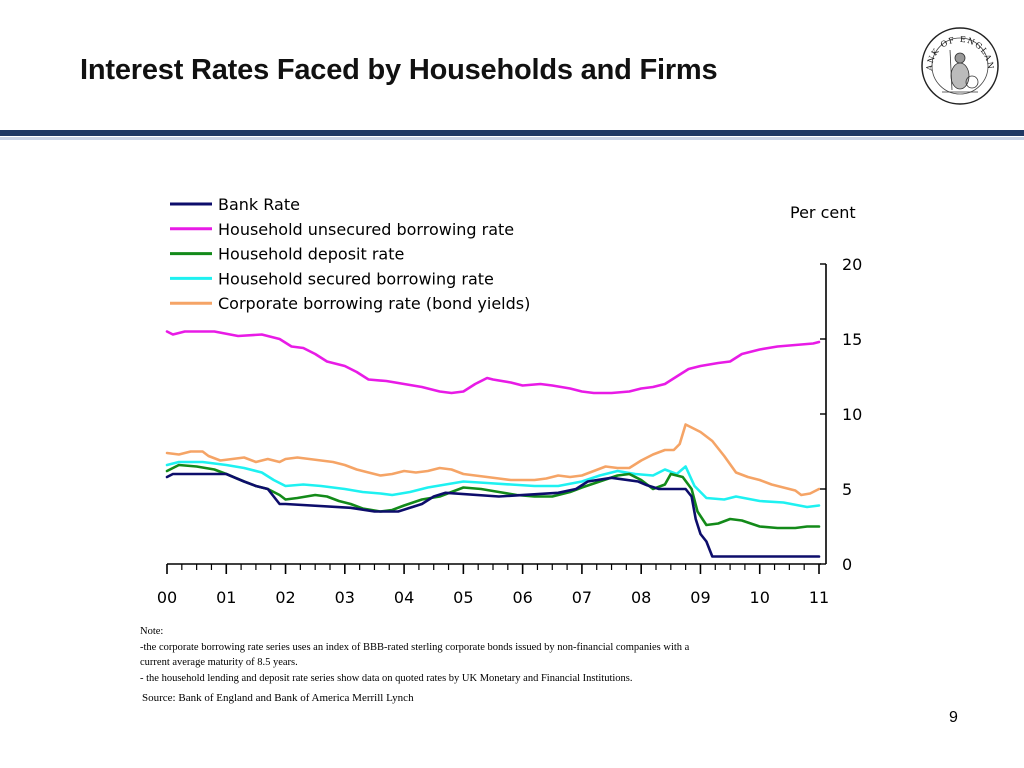 This screenshot has width=1024, height=768. I want to click on legend-label-3: Household secured borrowing rate, so click(356, 278).